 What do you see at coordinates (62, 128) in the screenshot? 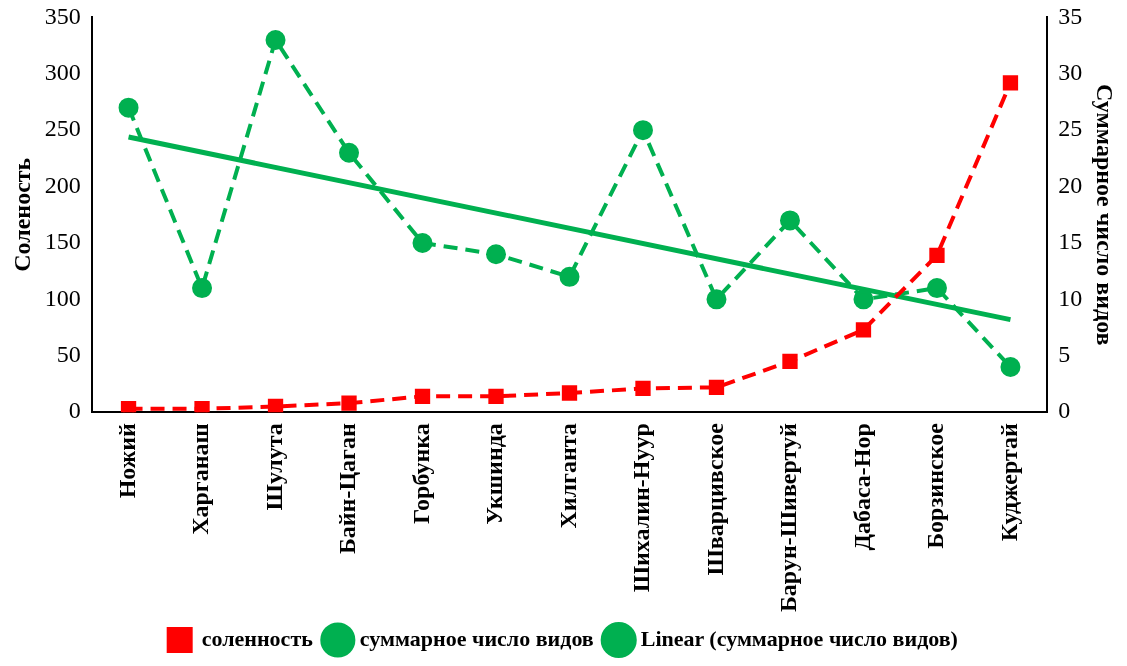
I see `y-tick-label: 250` at bounding box center [62, 128].